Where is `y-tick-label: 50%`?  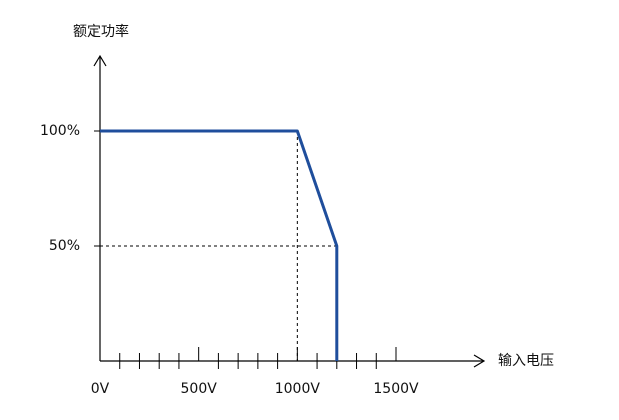
y-tick-label: 50% is located at coordinates (64, 246).